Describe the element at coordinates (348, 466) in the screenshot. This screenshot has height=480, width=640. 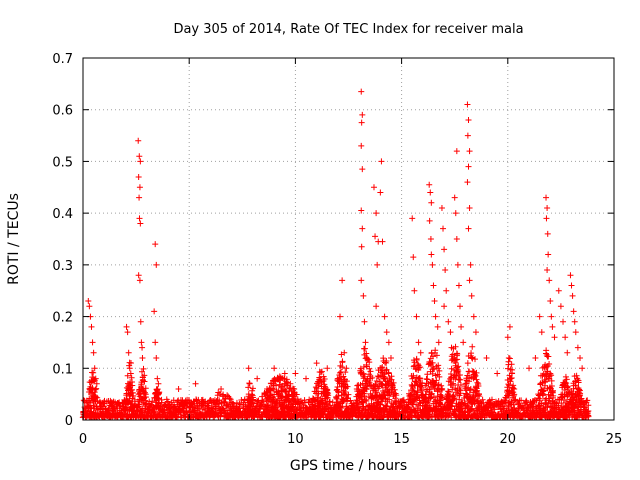
I see `x-axis-label: GPS time / hours` at that location.